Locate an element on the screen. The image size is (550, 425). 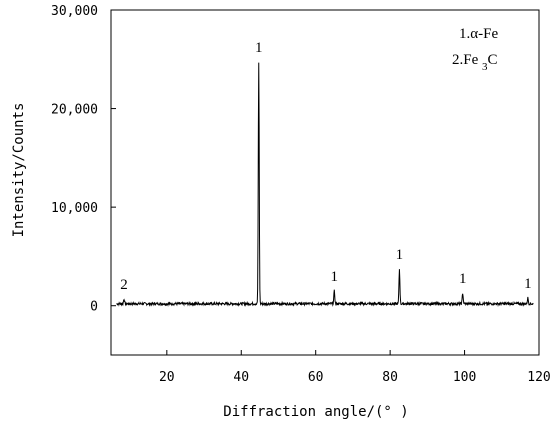
y-axis: 0 10,000 20,000 30,000 is located at coordinates (83, 159).